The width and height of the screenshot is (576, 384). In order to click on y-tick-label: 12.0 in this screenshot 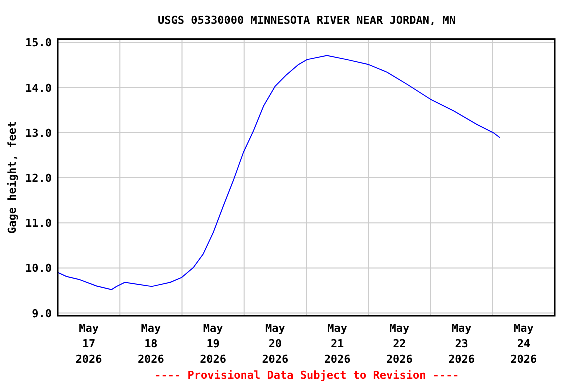, I will do `click(39, 178)`.